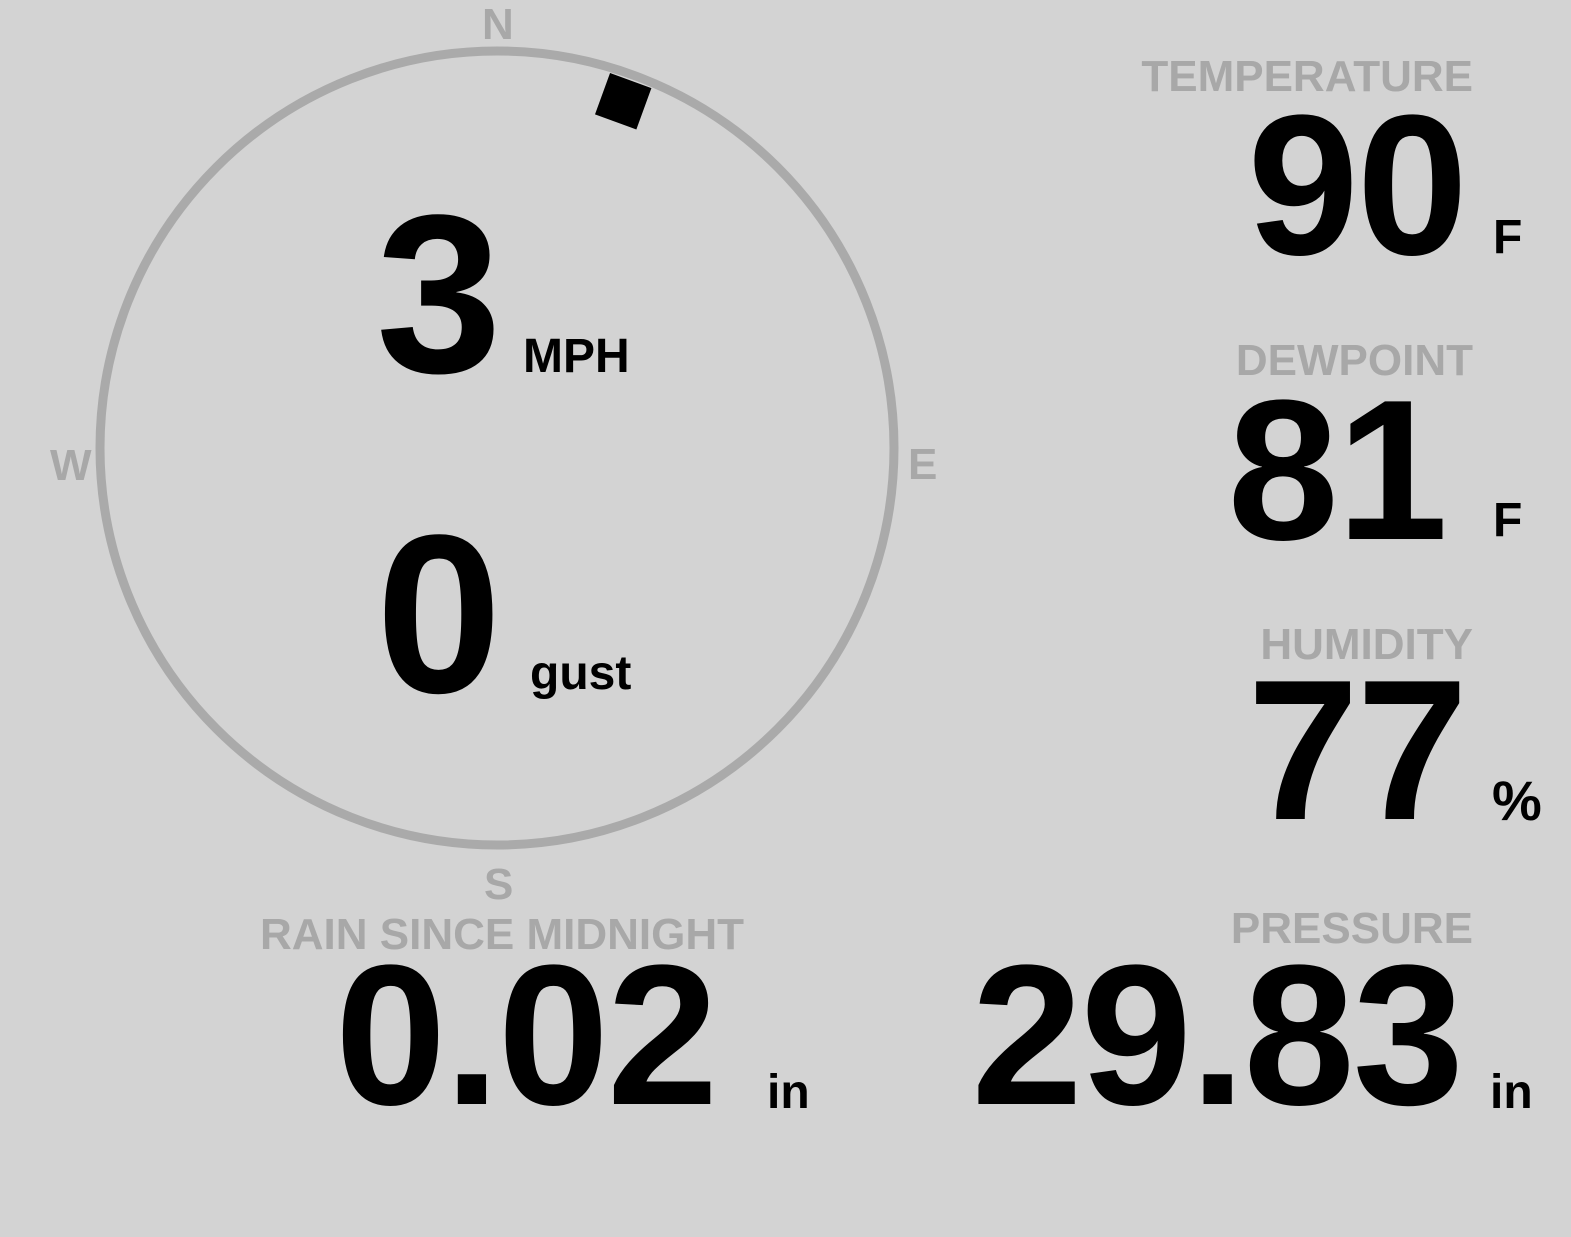  What do you see at coordinates (1511, 1092) in the screenshot?
I see `pressure-unit: in` at bounding box center [1511, 1092].